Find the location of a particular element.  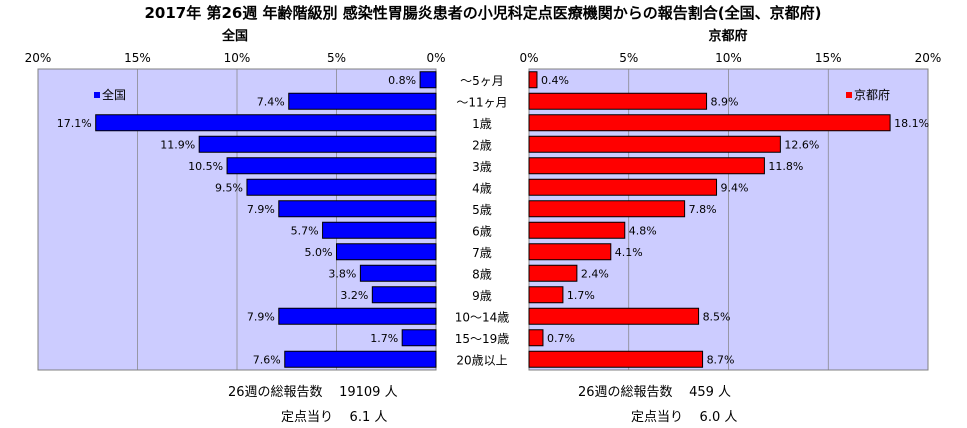

left-data-label: 17.1% is located at coordinates (74, 123).